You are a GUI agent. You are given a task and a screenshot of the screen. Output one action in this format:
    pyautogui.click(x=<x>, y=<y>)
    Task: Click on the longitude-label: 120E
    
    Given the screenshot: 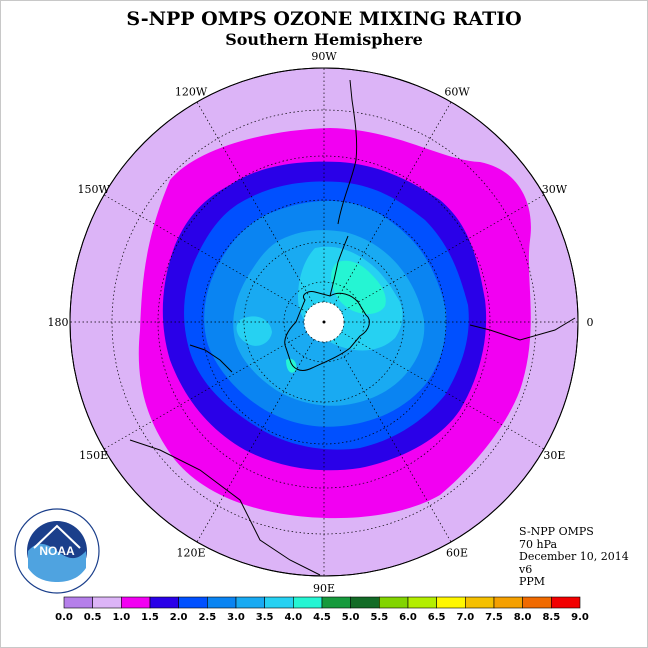 What is the action you would take?
    pyautogui.click(x=190, y=552)
    